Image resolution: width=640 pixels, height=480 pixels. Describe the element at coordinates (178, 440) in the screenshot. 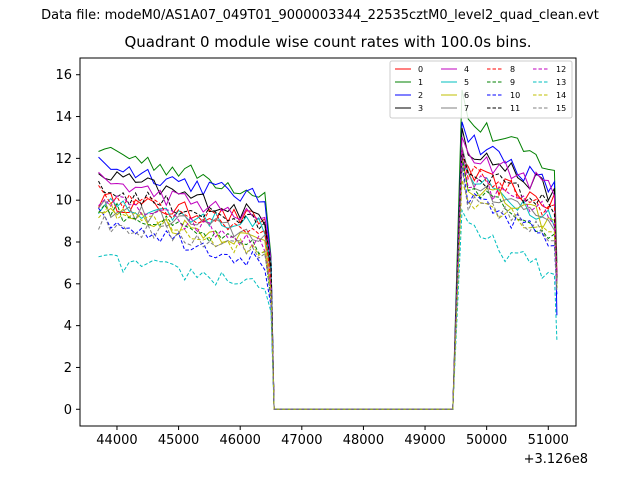

I see `x-tick-label: 45000` at that location.